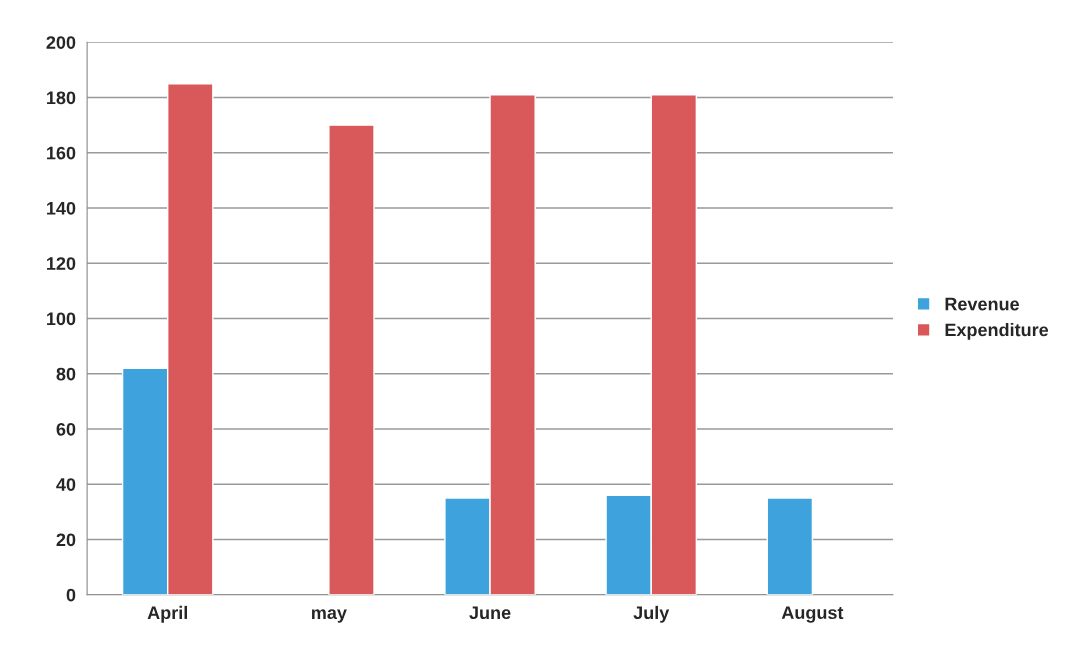 The image size is (1089, 650). I want to click on y-tick-label: 140, so click(61, 208).